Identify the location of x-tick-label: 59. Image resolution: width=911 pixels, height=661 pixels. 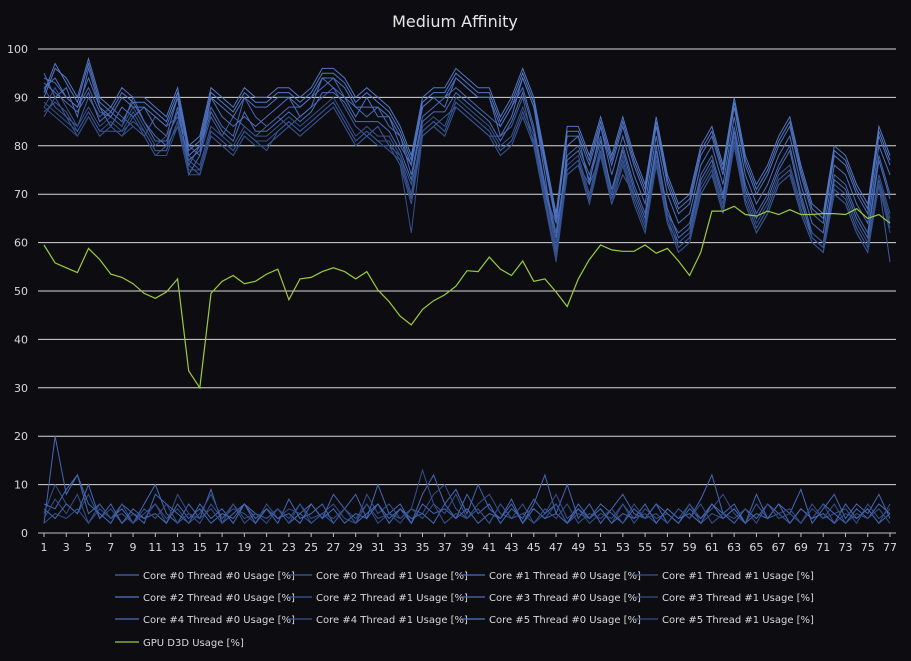
(690, 547).